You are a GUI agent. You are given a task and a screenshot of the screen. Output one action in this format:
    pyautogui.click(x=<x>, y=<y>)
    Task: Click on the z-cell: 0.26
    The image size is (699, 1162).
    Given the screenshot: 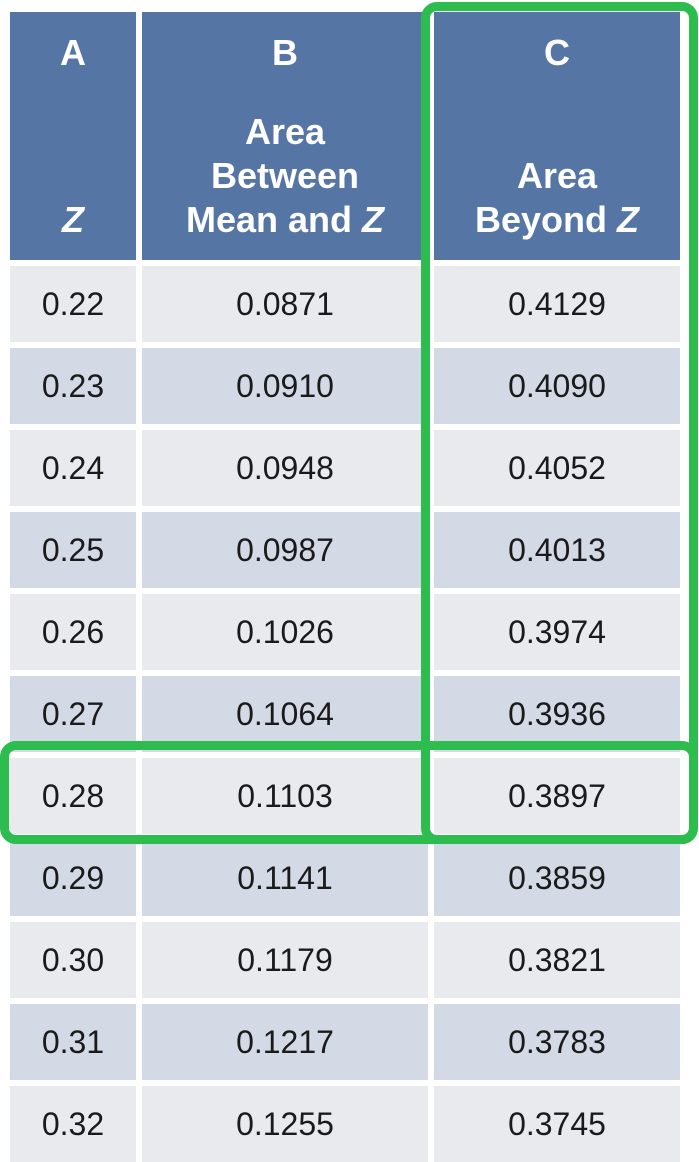 What is the action you would take?
    pyautogui.click(x=73, y=632)
    